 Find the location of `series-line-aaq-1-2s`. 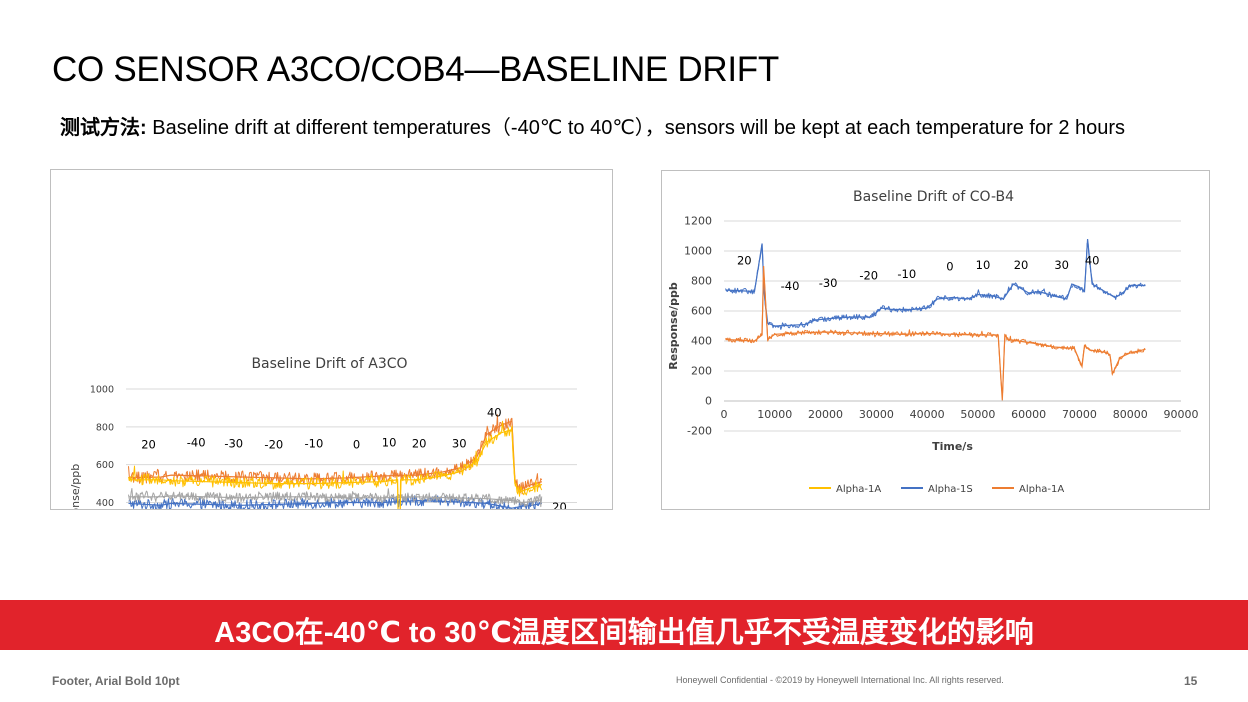

series-line-aaq-1-2s is located at coordinates (335, 464).